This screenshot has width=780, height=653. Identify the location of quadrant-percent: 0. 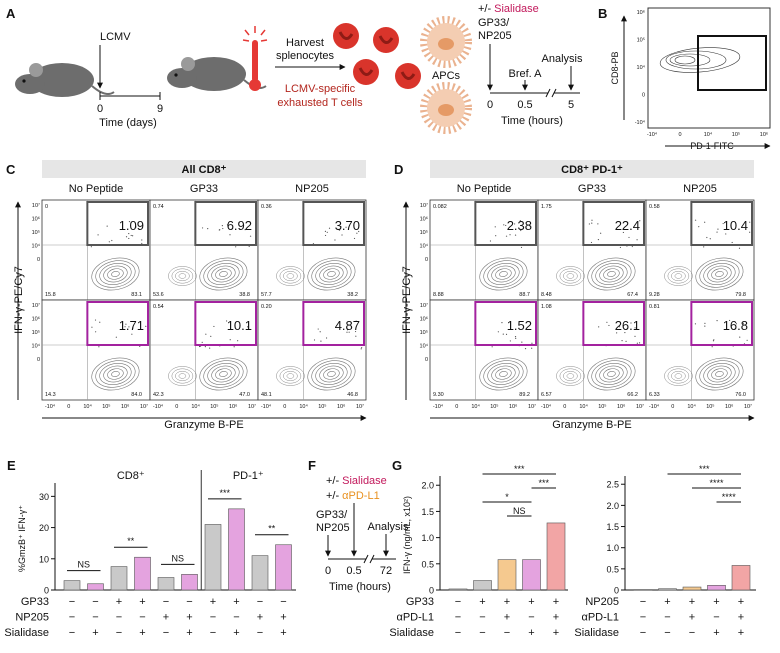
(46, 207).